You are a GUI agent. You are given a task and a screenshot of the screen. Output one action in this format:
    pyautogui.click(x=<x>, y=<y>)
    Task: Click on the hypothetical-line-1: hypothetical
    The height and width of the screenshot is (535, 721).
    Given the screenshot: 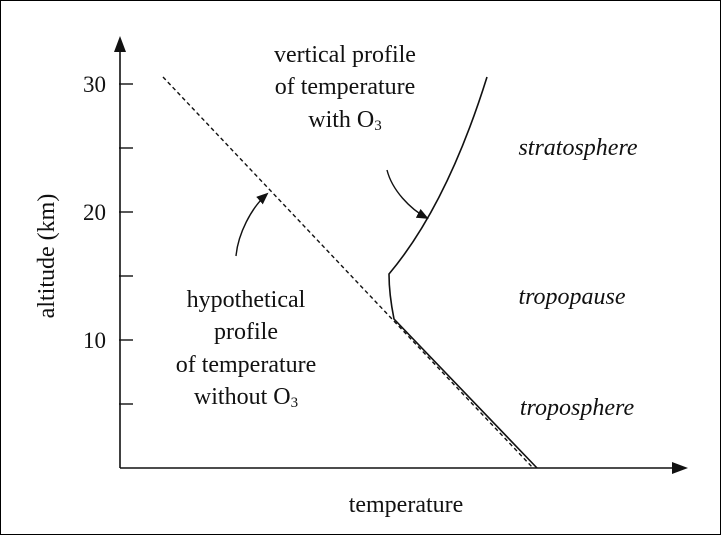 What is the action you would take?
    pyautogui.click(x=246, y=300)
    